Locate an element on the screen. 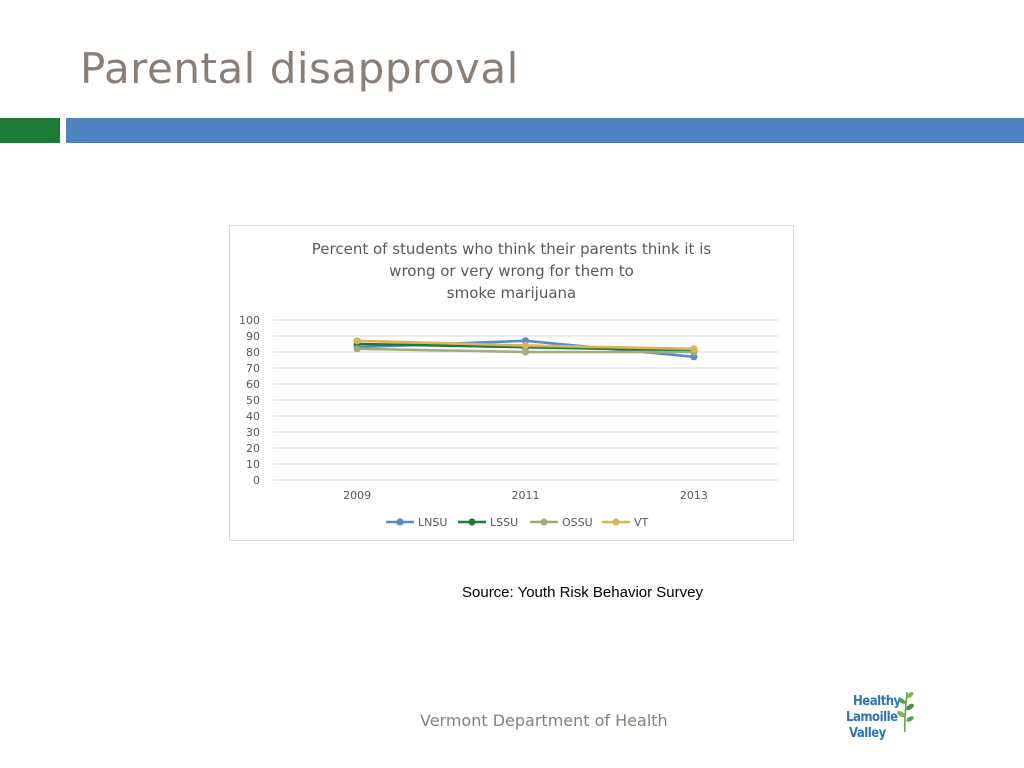 The image size is (1024, 768). healthy-lamoille-valley-logo: Healthy Lamoille Valley is located at coordinates (880, 717).